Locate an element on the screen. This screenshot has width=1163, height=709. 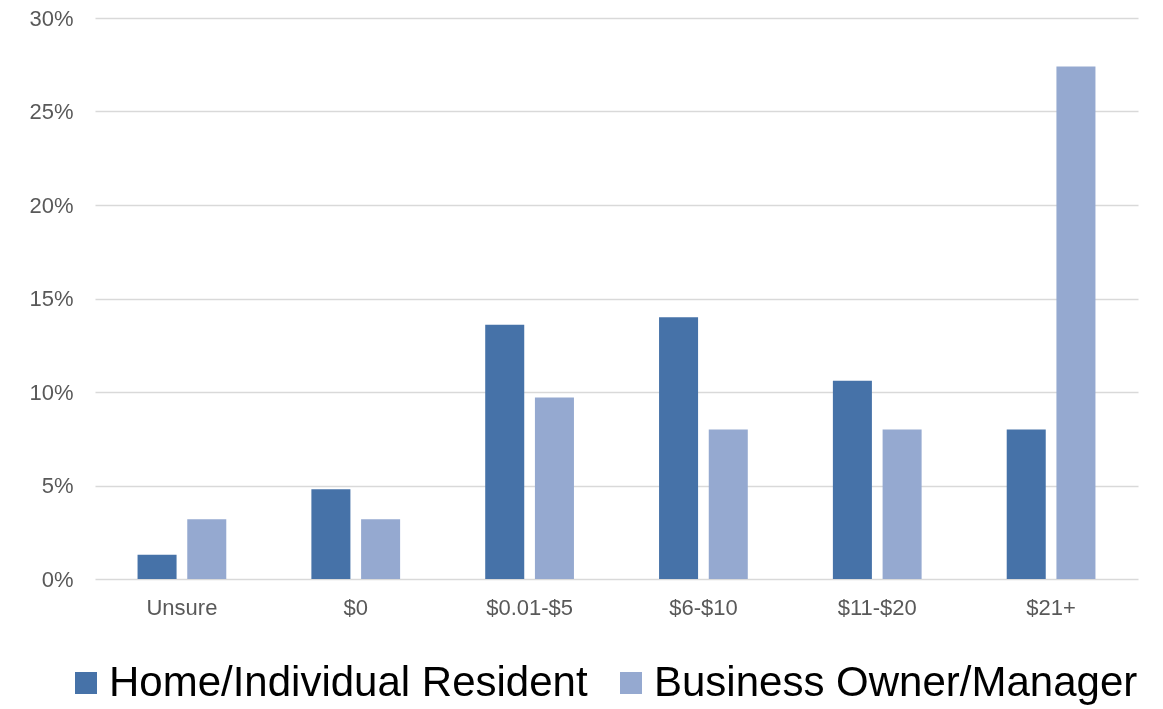
y-tick-label: 30% is located at coordinates (51, 18).